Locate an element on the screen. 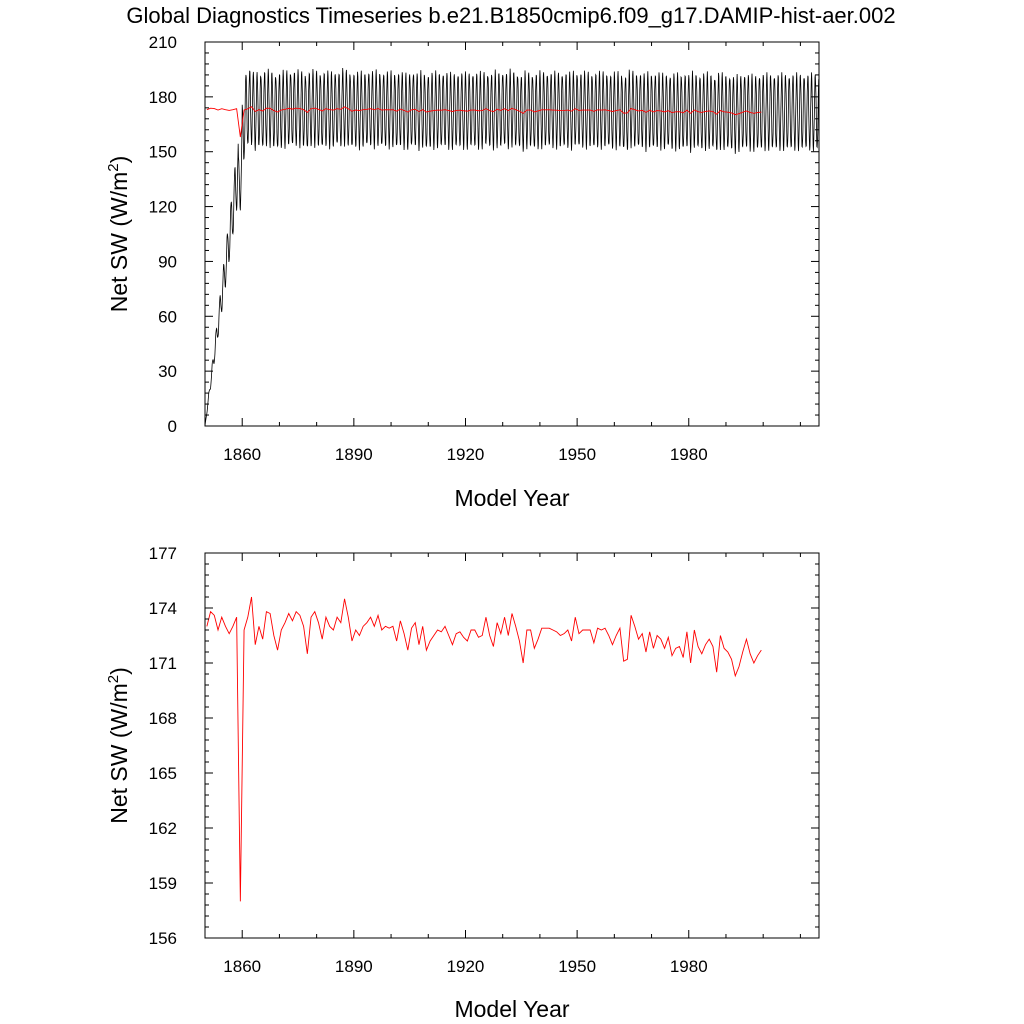  bottom-y-axis-title-sup: 2 is located at coordinates (113, 679).